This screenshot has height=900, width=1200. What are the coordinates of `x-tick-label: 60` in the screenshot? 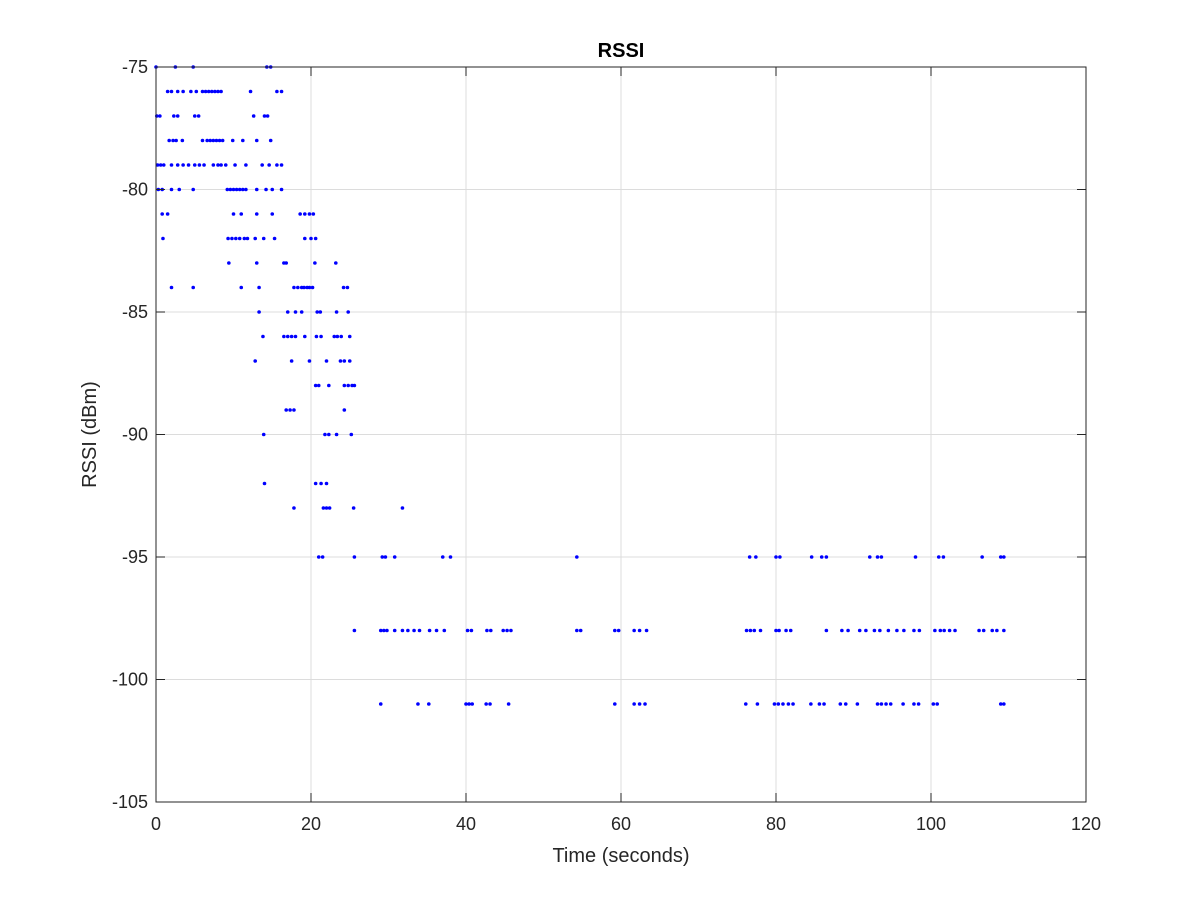 It's located at (621, 824).